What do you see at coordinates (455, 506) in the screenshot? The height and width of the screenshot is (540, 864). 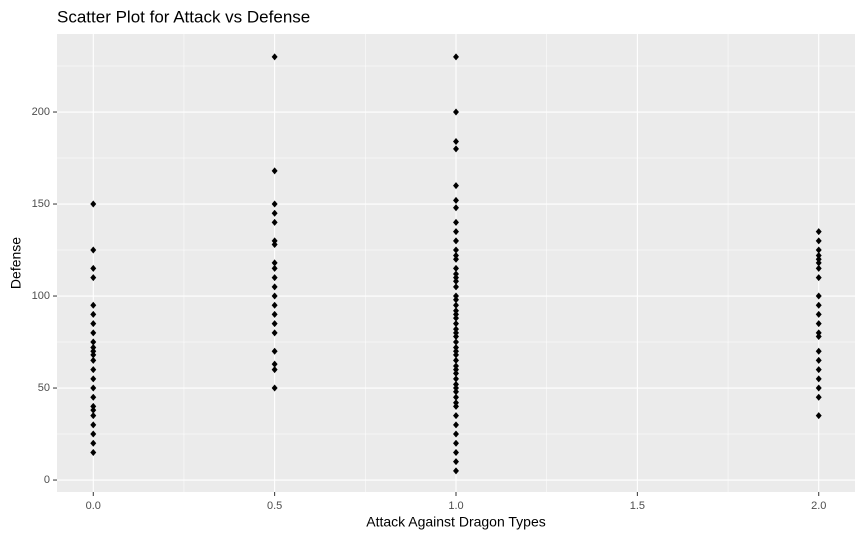 I see `x-tick-label: 1.0` at bounding box center [455, 506].